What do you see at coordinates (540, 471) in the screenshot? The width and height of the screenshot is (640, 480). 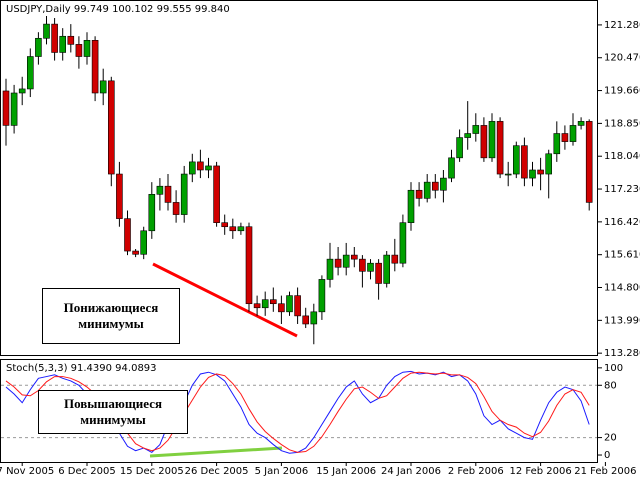 I see `x-tick-label: 12 Feb 2006` at bounding box center [540, 471].